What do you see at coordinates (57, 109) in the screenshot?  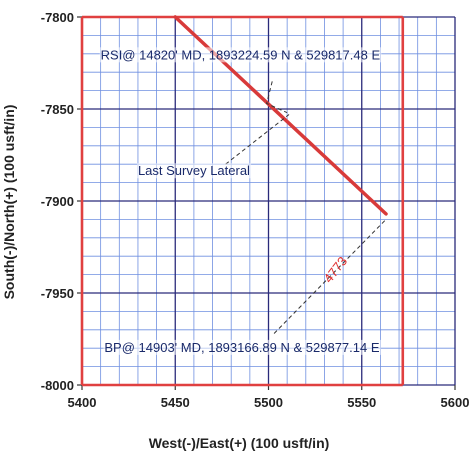 I see `y-tick-label: -7850` at bounding box center [57, 109].